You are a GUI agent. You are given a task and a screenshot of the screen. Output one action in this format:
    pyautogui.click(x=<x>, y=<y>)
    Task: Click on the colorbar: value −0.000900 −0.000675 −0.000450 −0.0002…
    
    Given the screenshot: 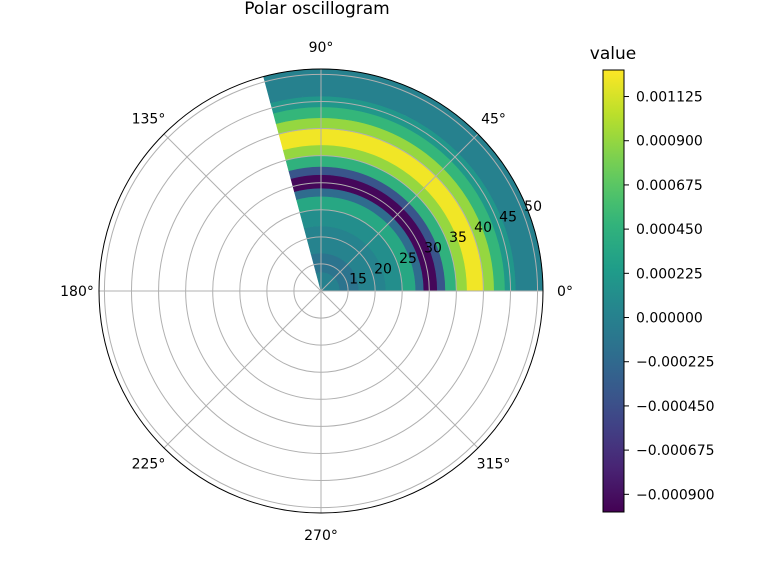 What is the action you would take?
    pyautogui.click(x=652, y=278)
    